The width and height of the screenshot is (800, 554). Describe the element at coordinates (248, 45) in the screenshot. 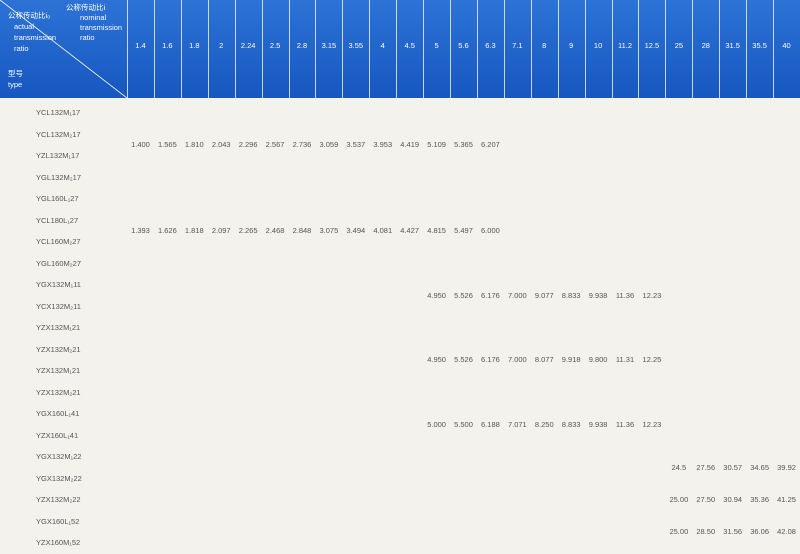

I see `column-header: 2.24` at that location.